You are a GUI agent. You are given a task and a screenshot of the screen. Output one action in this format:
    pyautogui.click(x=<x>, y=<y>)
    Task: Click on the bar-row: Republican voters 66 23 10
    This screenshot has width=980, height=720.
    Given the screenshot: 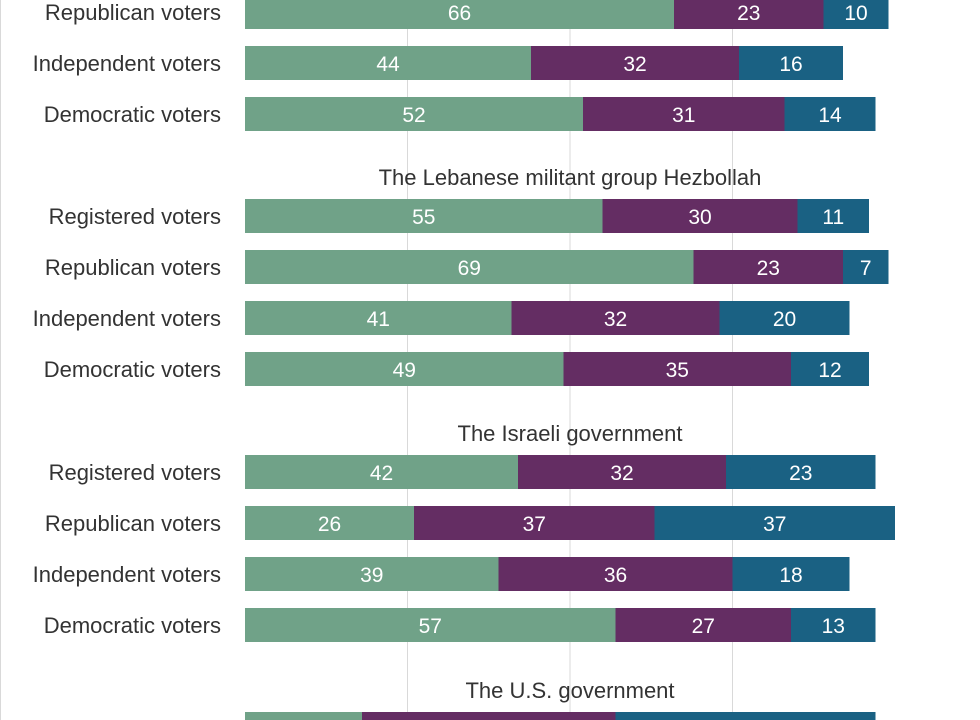 What is the action you would take?
    pyautogui.click(x=467, y=14)
    